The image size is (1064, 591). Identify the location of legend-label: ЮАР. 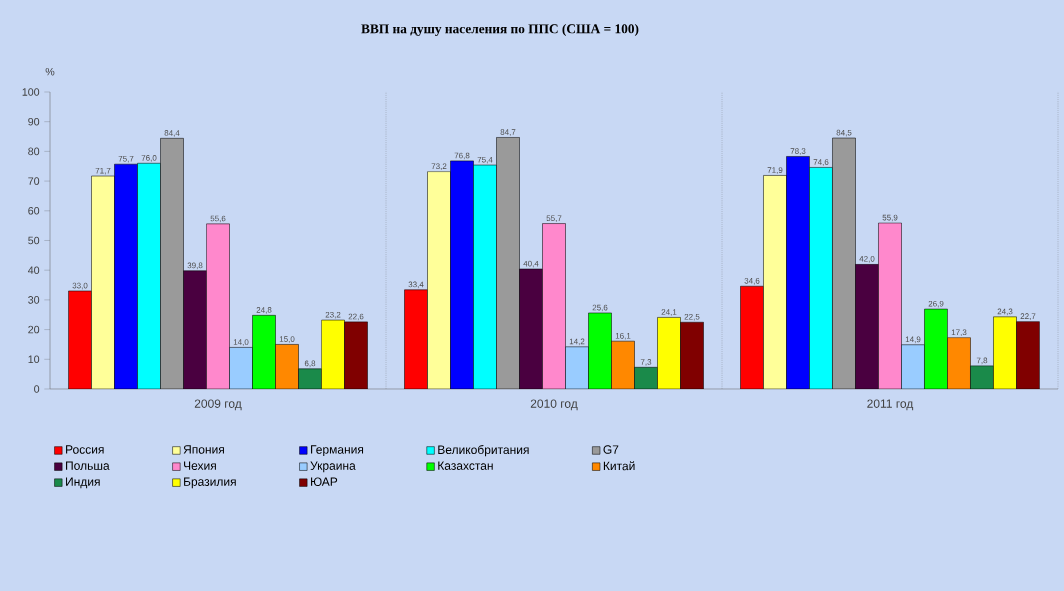
(324, 481).